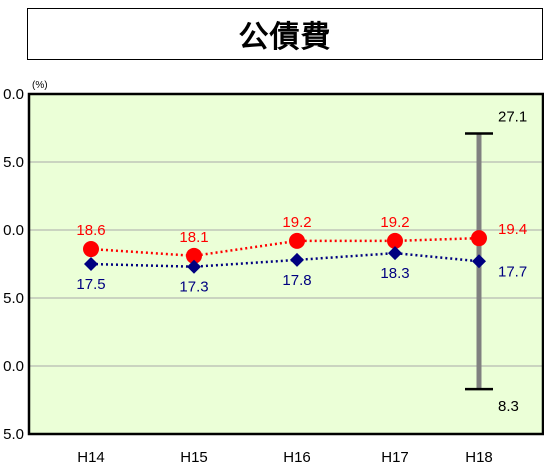  What do you see at coordinates (512, 116) in the screenshot?
I see `range-max-label: 27.1` at bounding box center [512, 116].